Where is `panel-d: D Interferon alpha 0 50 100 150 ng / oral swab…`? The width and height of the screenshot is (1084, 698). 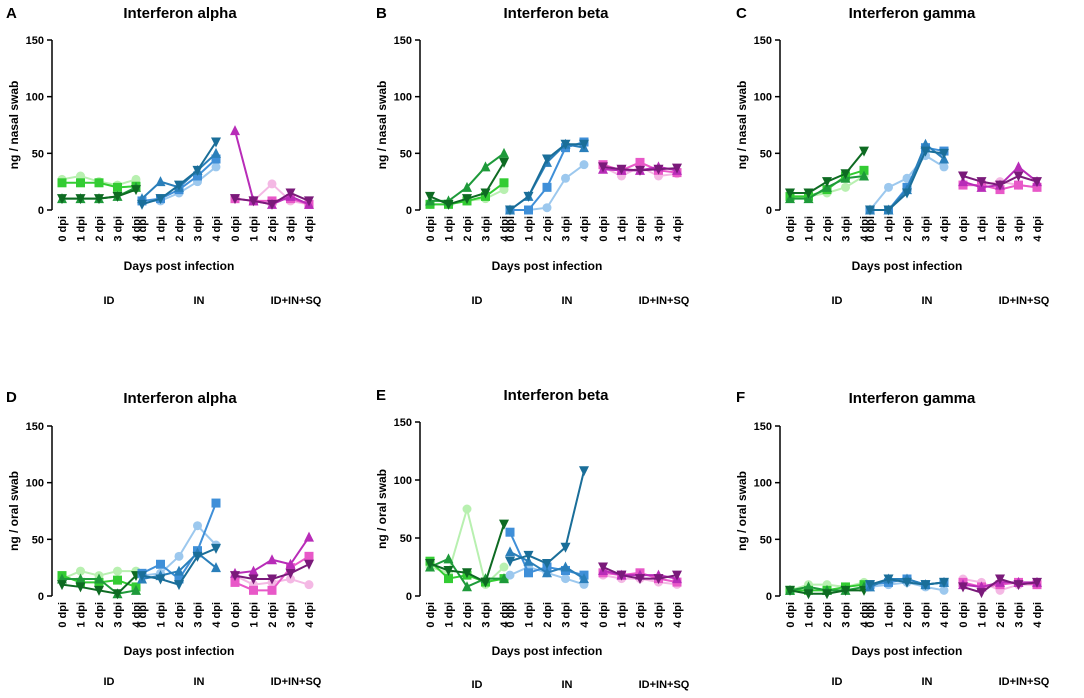 panel-d: D Interferon alpha 0 50 100 150 ng / oral swab… is located at coordinates (164, 538).